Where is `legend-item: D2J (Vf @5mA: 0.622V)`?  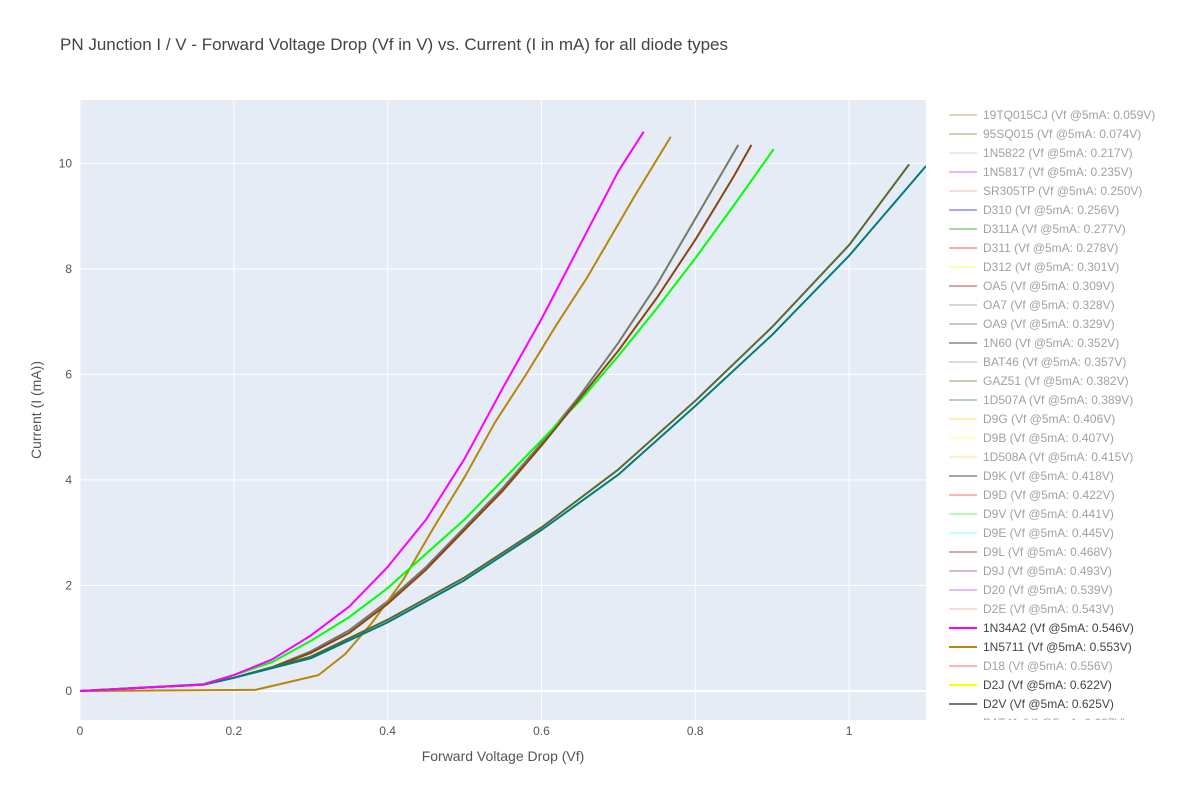
legend-item: D2J (Vf @5mA: 0.622V) is located at coordinates (1030, 685).